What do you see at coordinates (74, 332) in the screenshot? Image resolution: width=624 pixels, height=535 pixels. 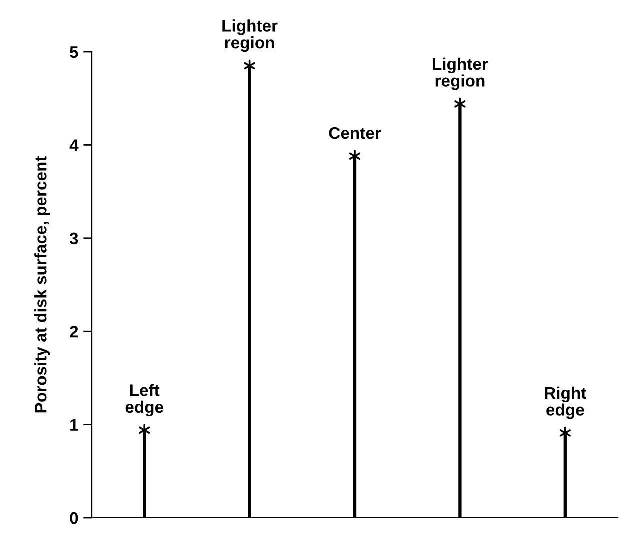 I see `y-tick-label: 2` at bounding box center [74, 332].